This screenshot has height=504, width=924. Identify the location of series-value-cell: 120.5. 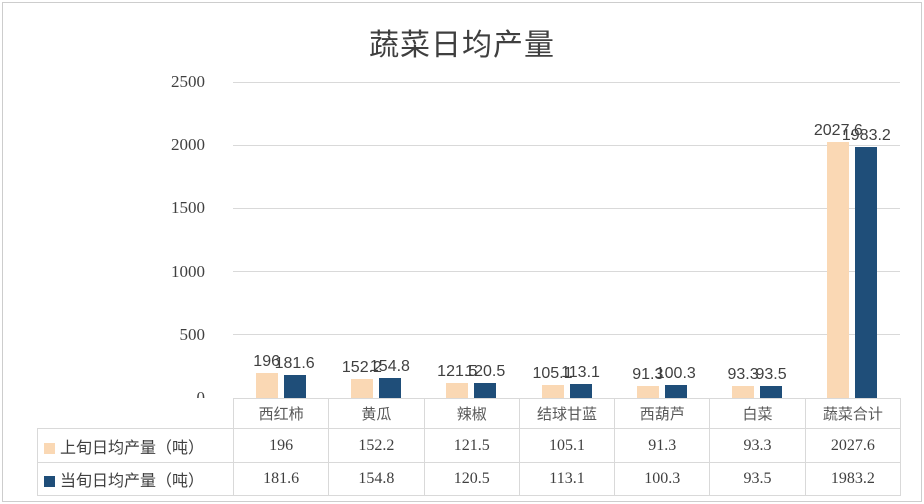
(471, 479).